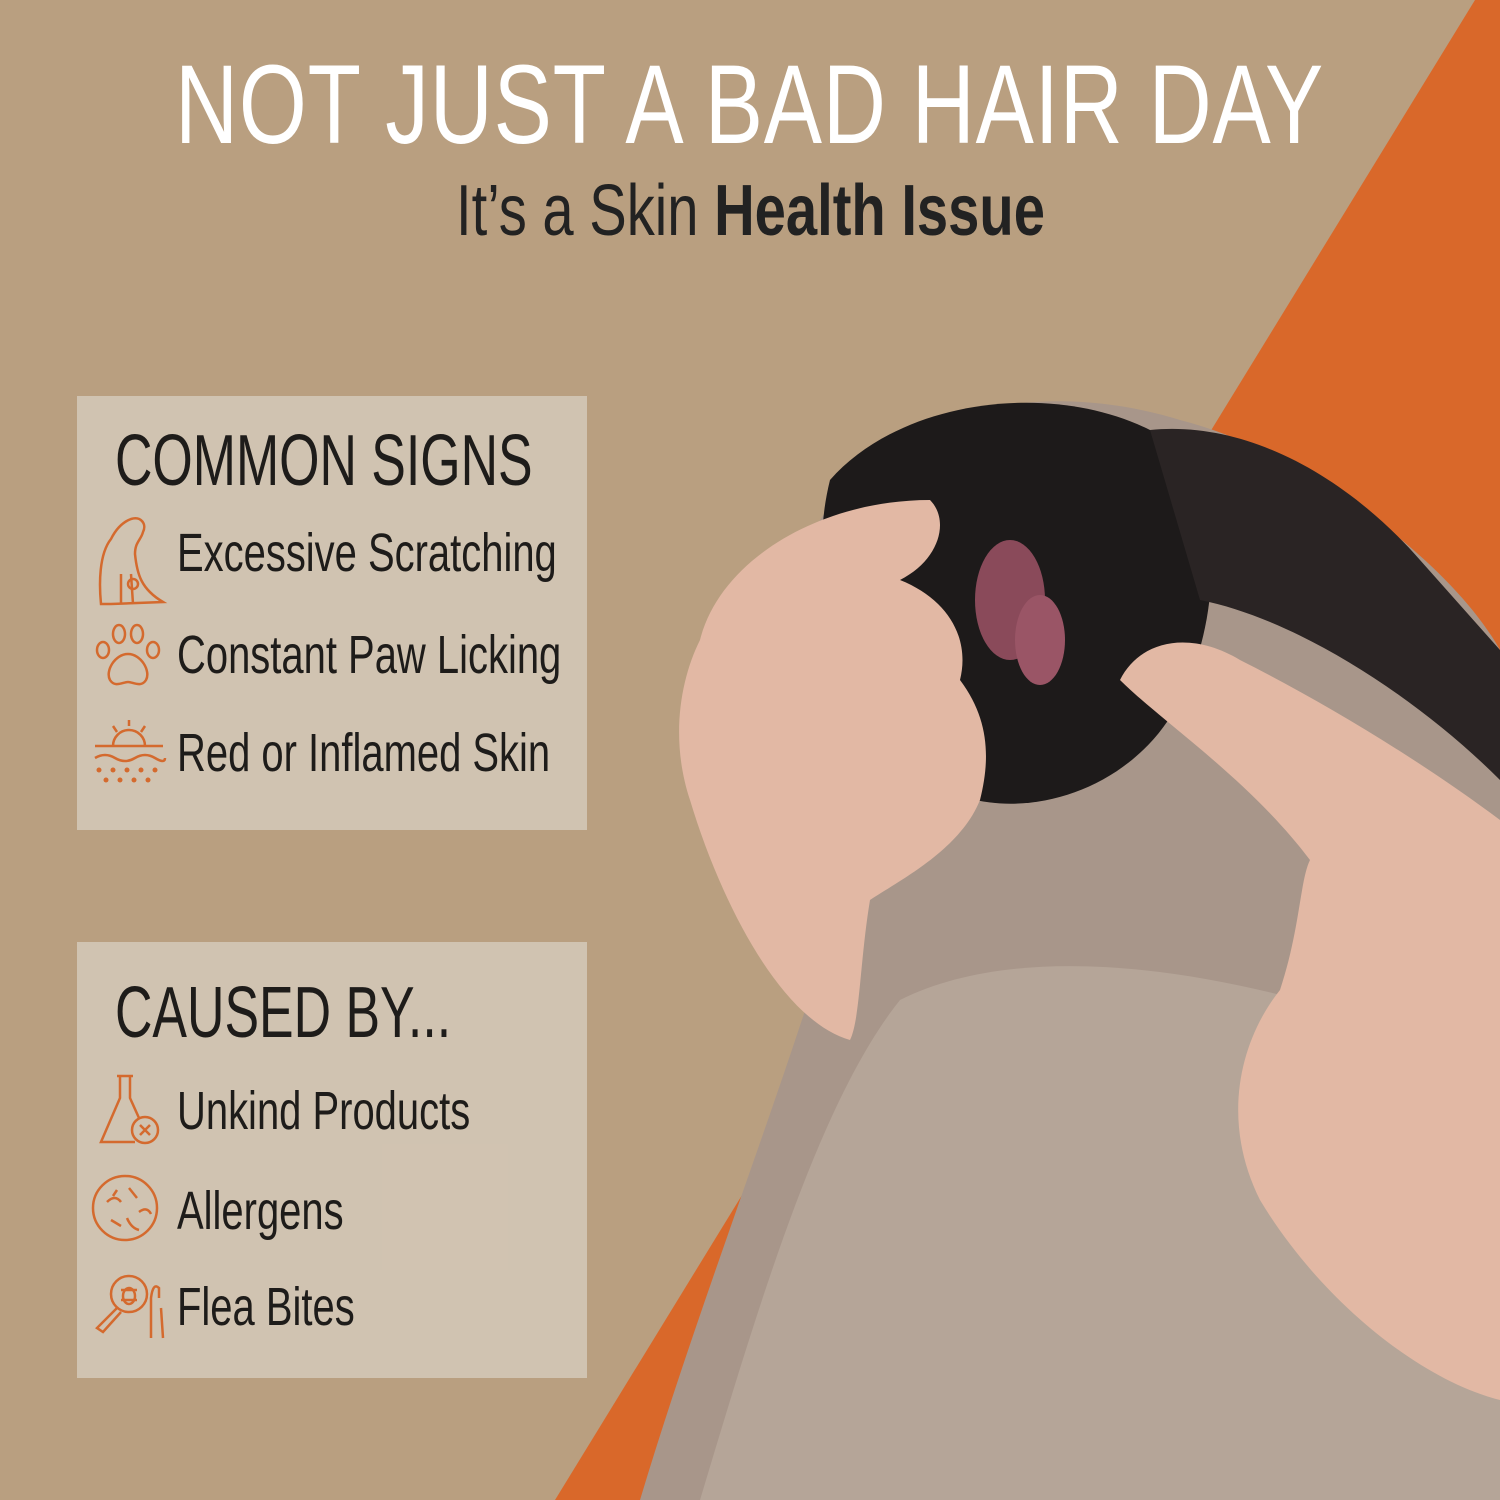  I want to click on list-item: Excessive Scratching, so click(332, 560).